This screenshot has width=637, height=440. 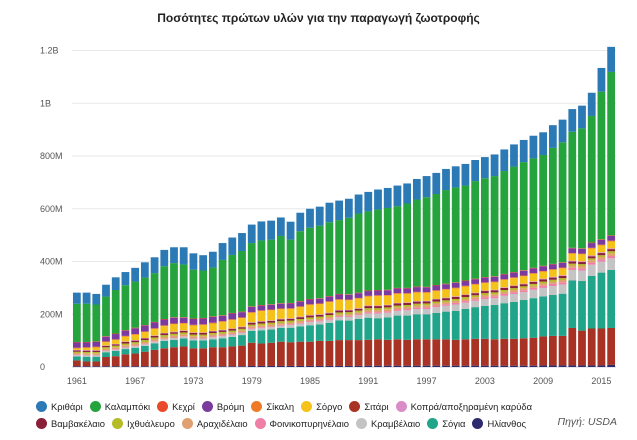 What do you see at coordinates (222, 406) in the screenshot?
I see `legend-item: Βρόμη` at bounding box center [222, 406].